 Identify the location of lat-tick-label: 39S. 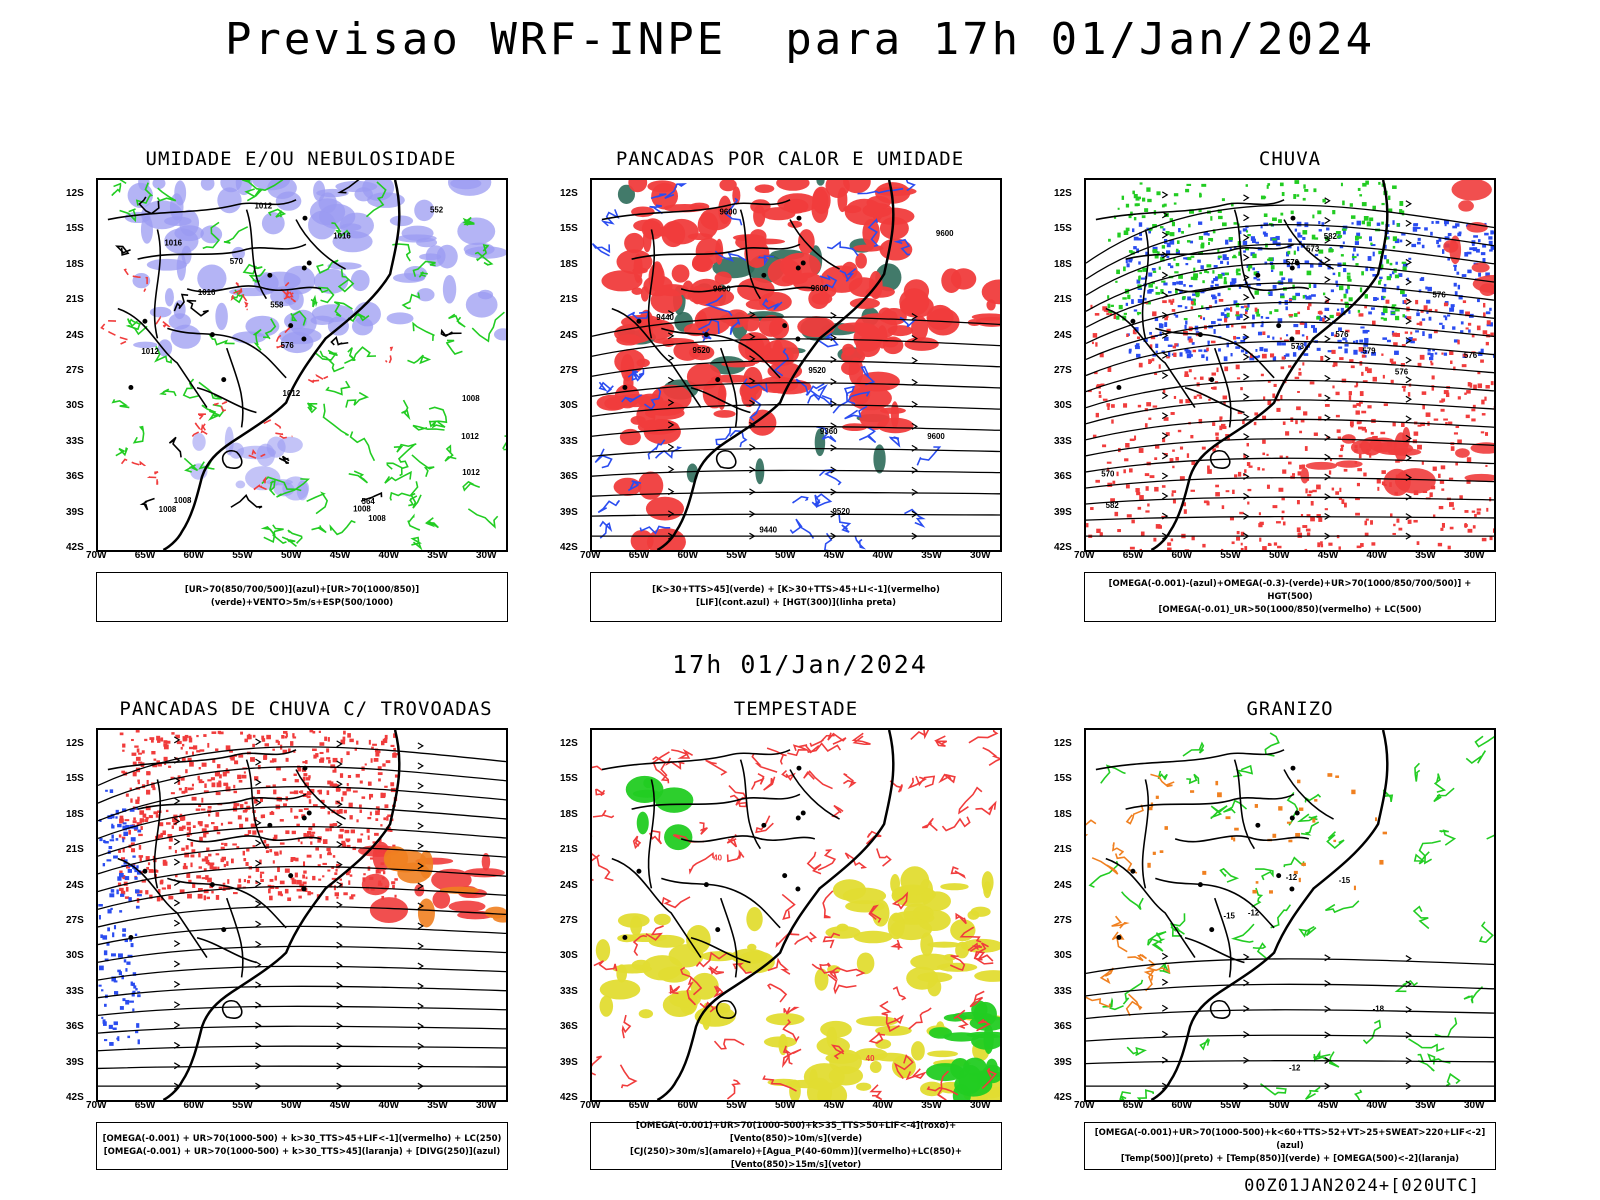
(569, 1062).